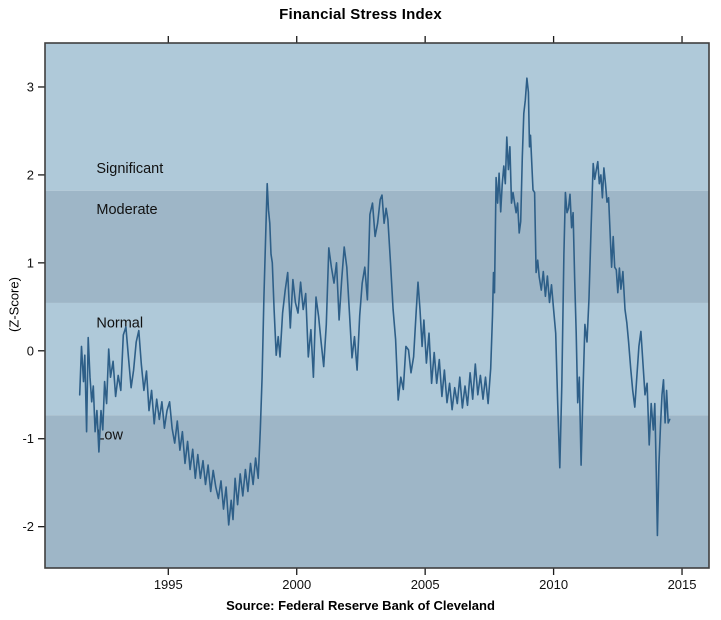 The height and width of the screenshot is (620, 721). What do you see at coordinates (360, 14) in the screenshot?
I see `chart-title: Financial Stress Index` at bounding box center [360, 14].